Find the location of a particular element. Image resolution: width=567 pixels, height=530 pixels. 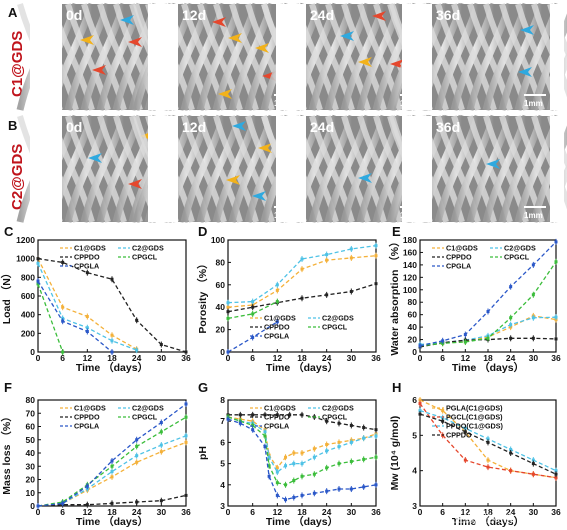

y-axis-title: Load （N） is located at coordinates (6, 296).